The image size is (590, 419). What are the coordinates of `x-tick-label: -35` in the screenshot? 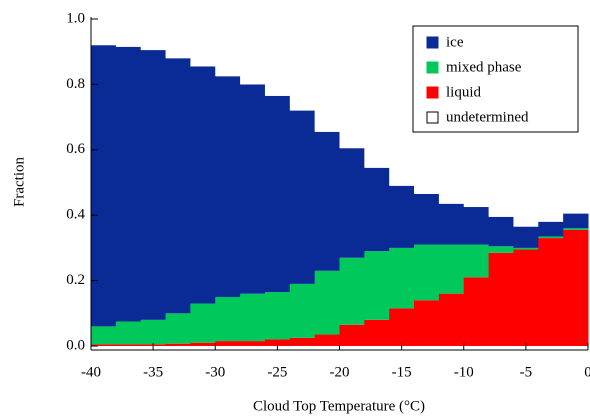 It's located at (153, 372).